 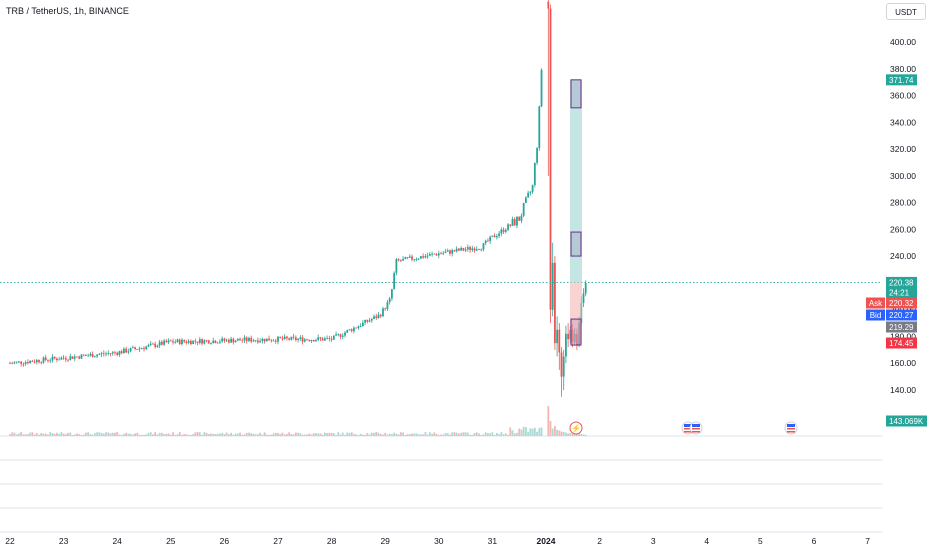 I want to click on price-badge-text: 174.45, so click(x=901, y=343).